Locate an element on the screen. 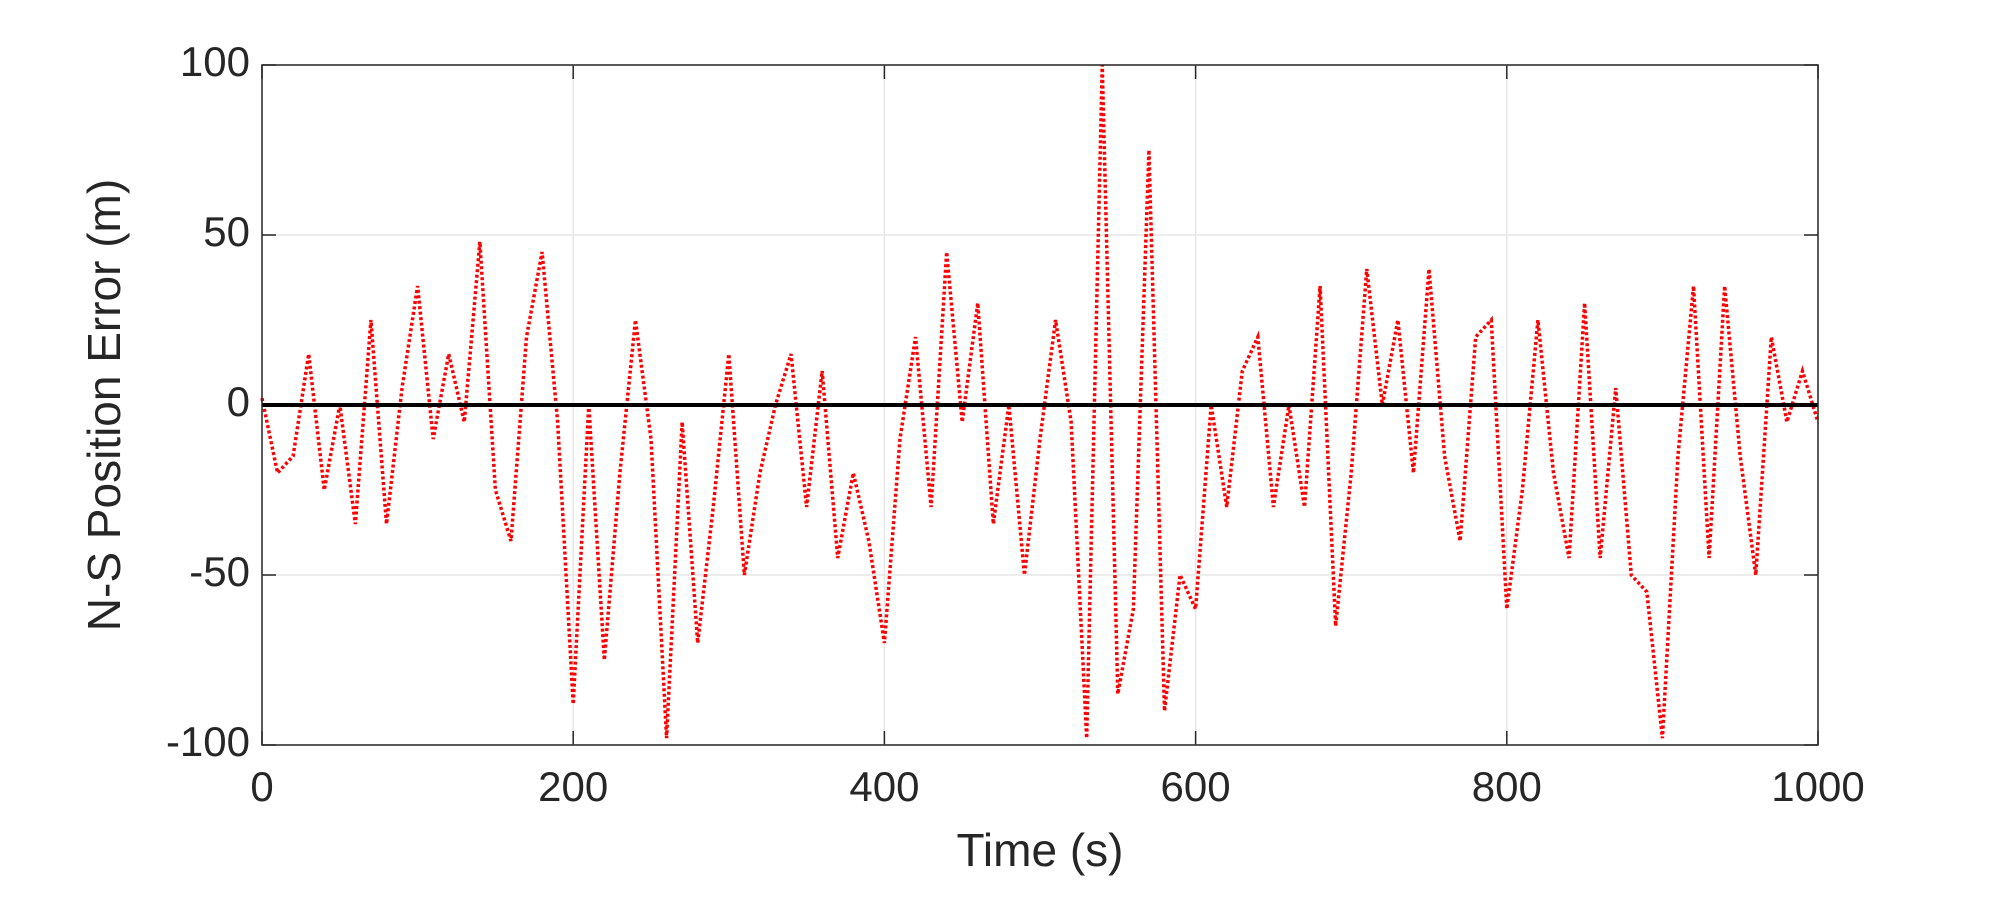  y-tick-label: 100 is located at coordinates (215, 61).